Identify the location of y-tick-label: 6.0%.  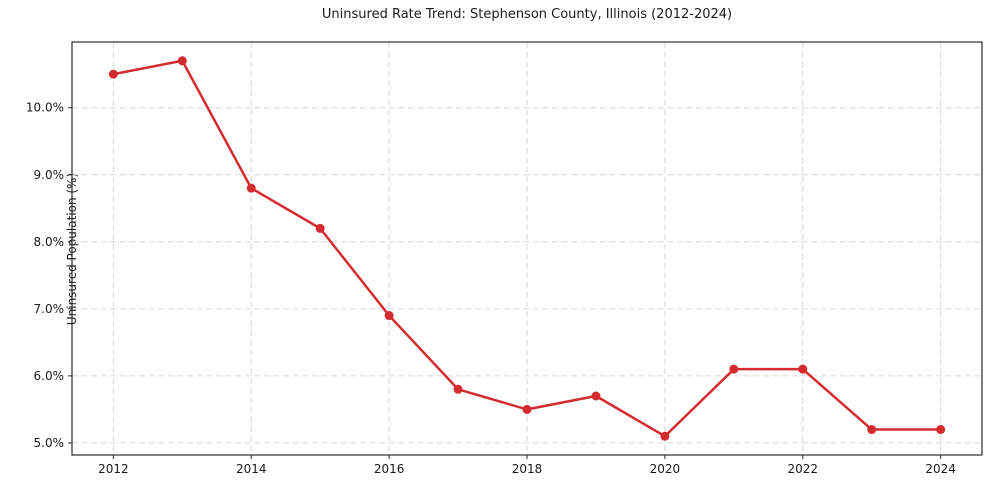
(49, 376).